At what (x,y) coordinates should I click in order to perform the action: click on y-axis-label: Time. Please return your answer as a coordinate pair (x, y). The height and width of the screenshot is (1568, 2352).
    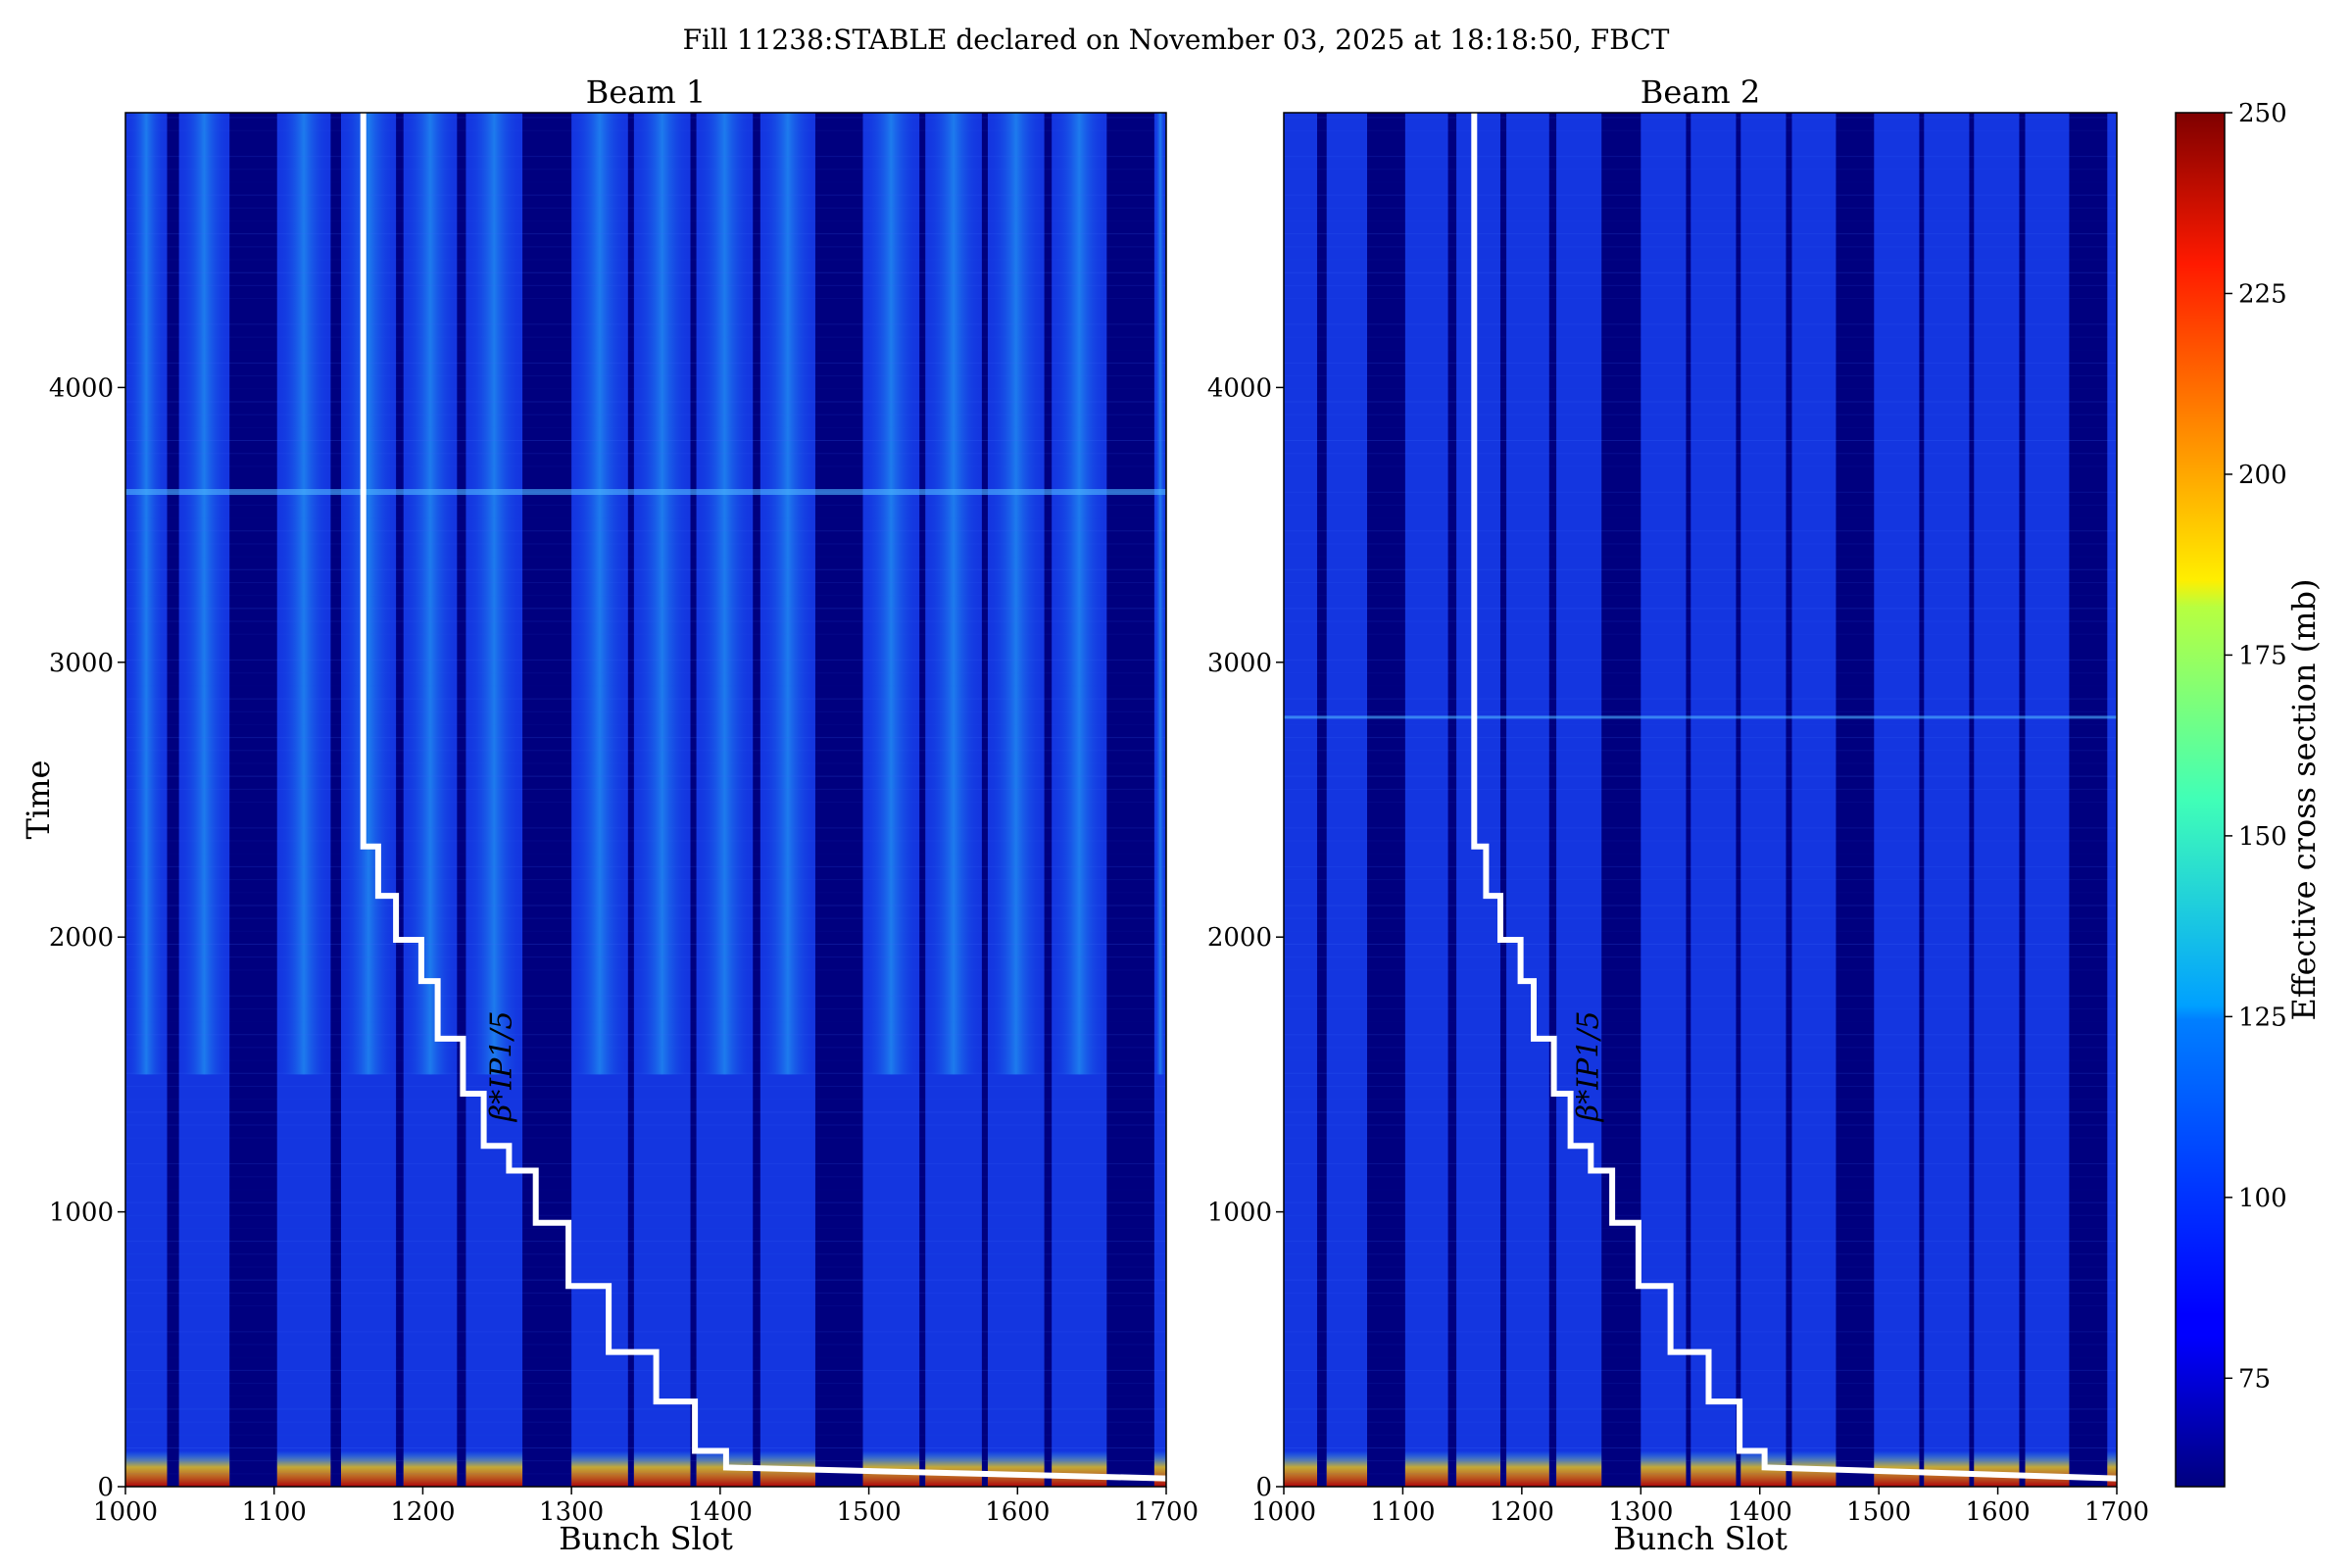
    Looking at the image, I should click on (38, 800).